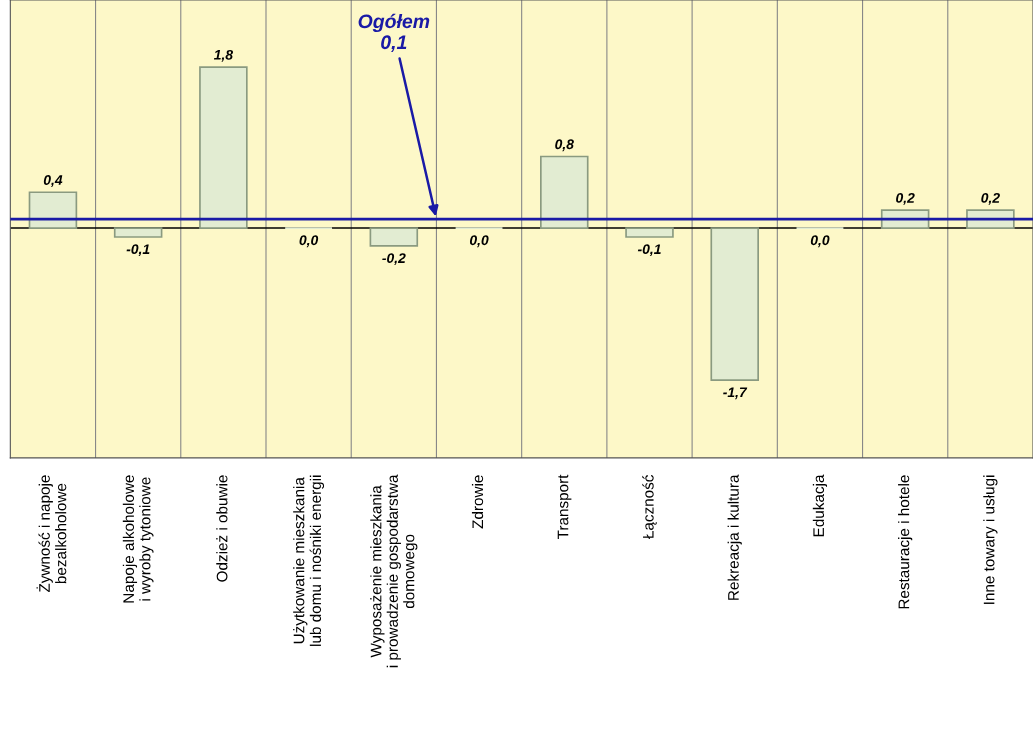 The height and width of the screenshot is (735, 1033). I want to click on x-tick-label: Odzież i obuwie, so click(222, 528).